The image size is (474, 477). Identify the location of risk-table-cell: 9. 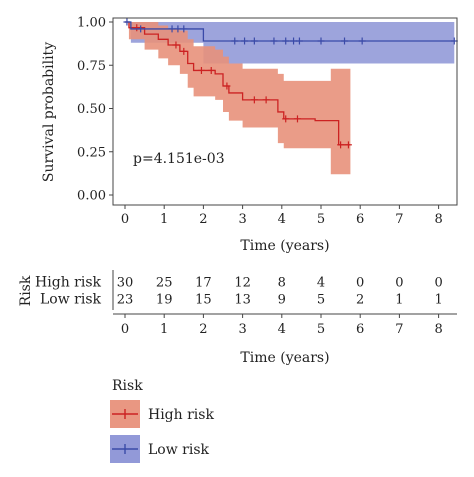
(282, 300).